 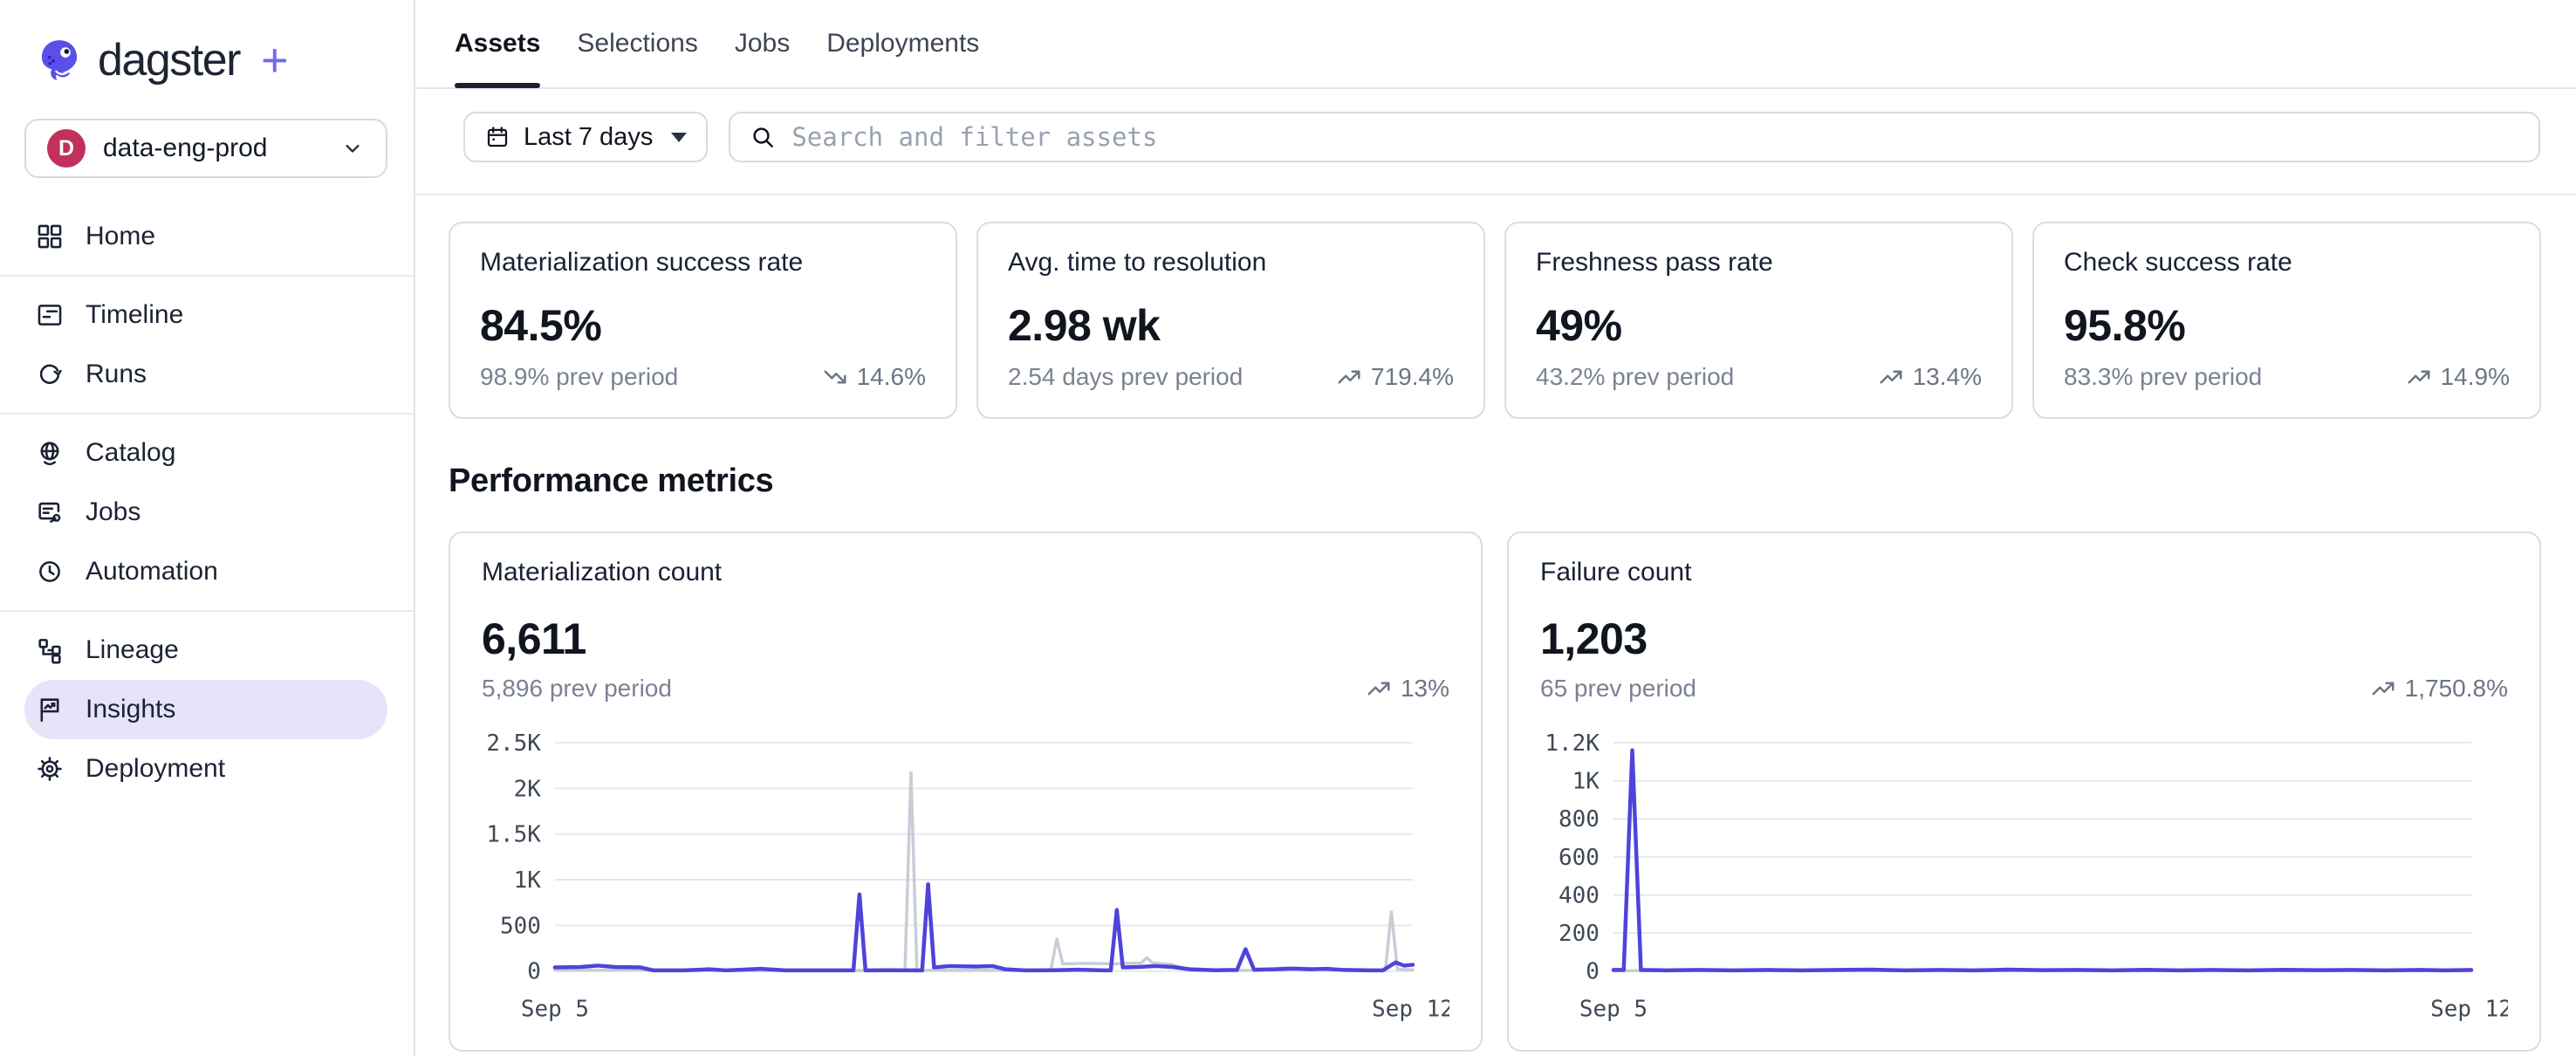 I want to click on brand-name: dagster, so click(x=169, y=60).